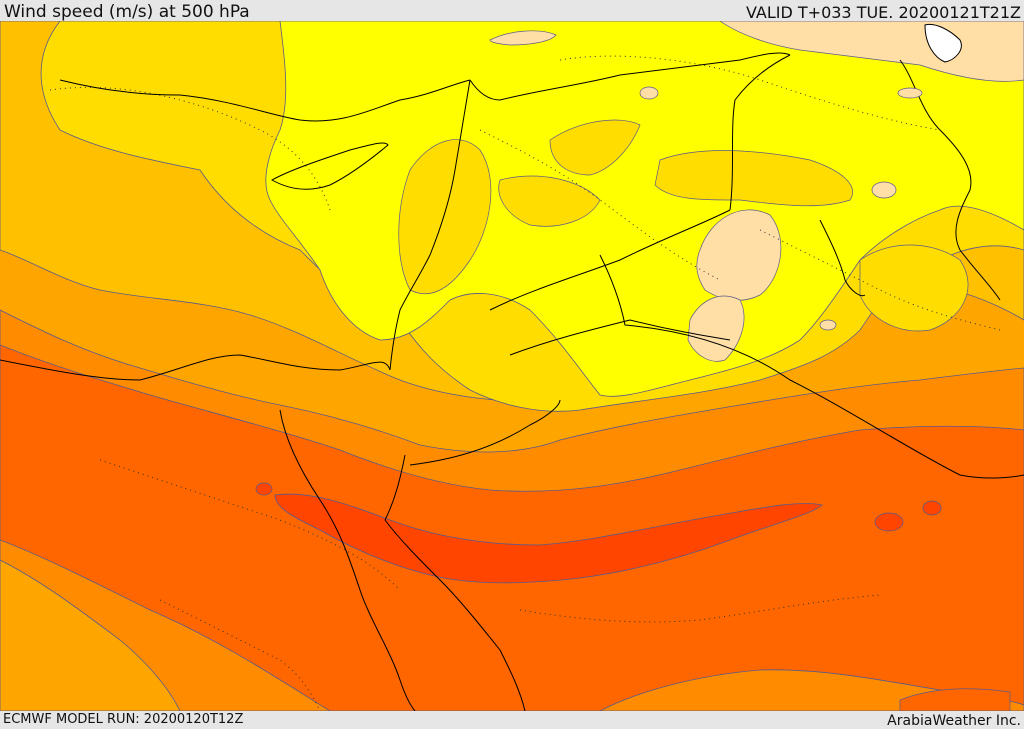  What do you see at coordinates (883, 12) in the screenshot?
I see `valid-time-label: VALID T+033 TUE. 20200121T21Z` at bounding box center [883, 12].